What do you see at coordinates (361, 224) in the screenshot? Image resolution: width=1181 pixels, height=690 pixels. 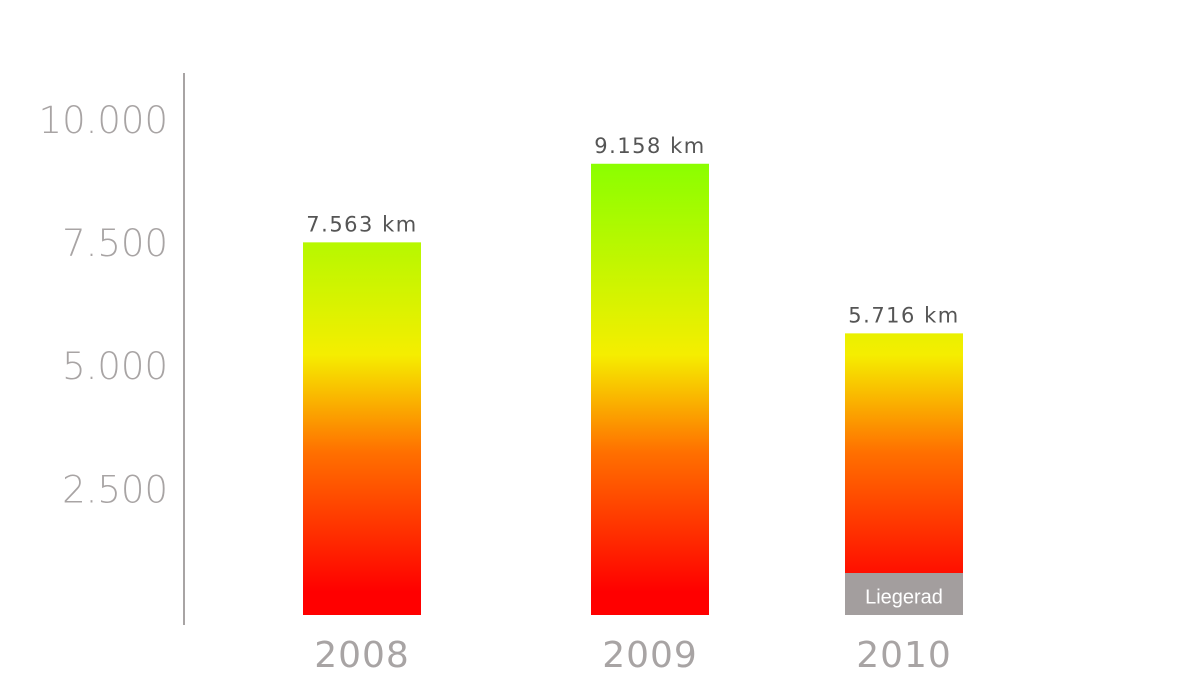 I see `value-label: 7.563 km` at bounding box center [361, 224].